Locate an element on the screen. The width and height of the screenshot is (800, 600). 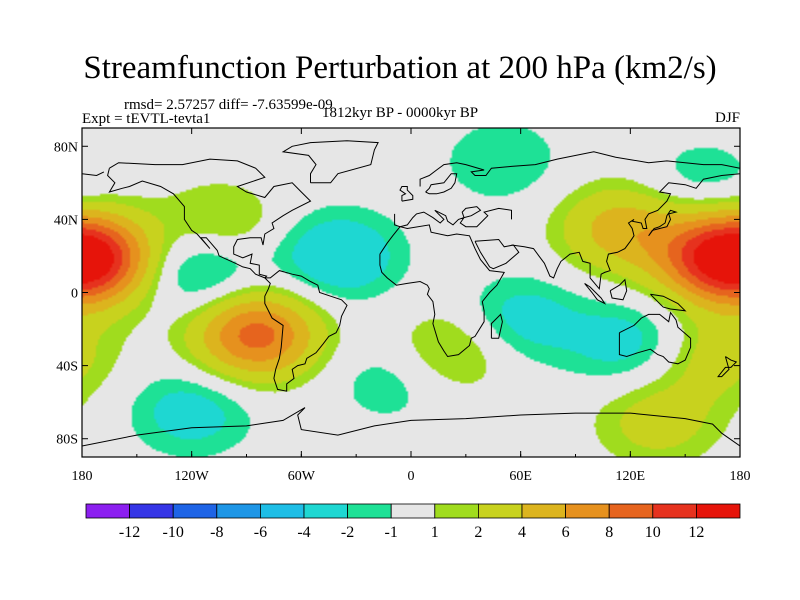
colorbar-label: 1 is located at coordinates (435, 532).